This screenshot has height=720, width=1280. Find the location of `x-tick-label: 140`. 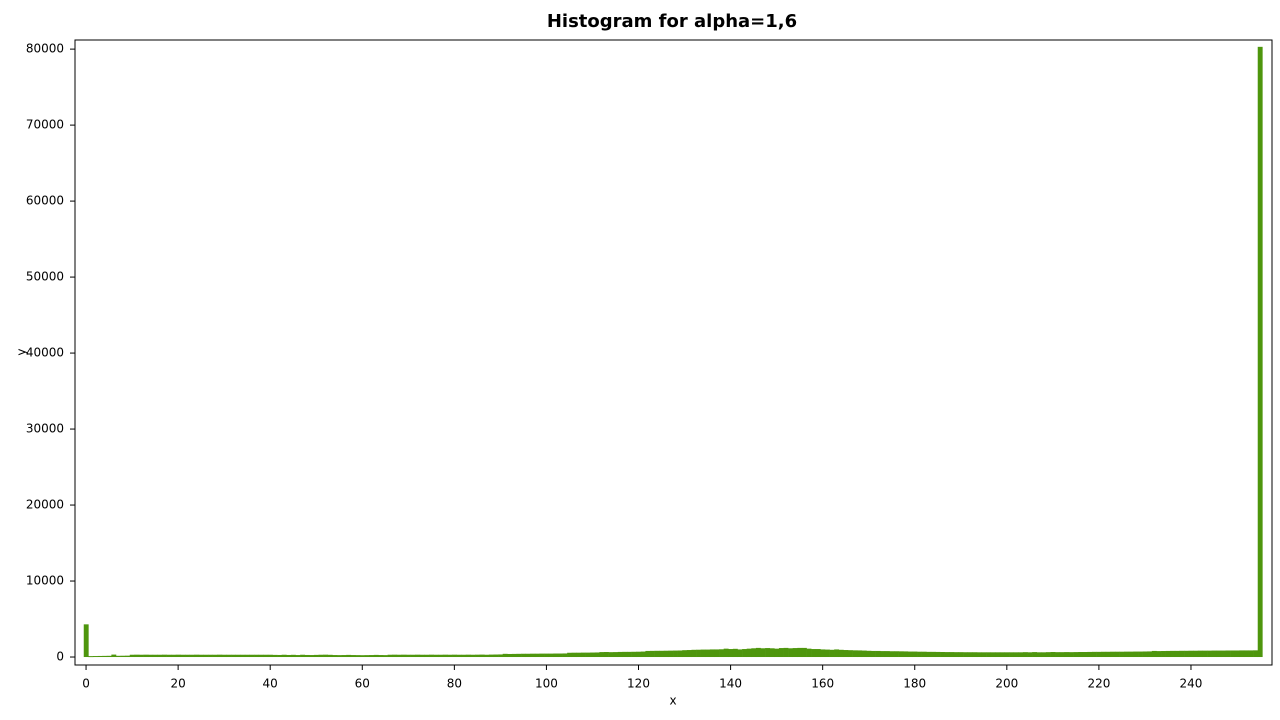

x-tick-label: 140 is located at coordinates (730, 684).